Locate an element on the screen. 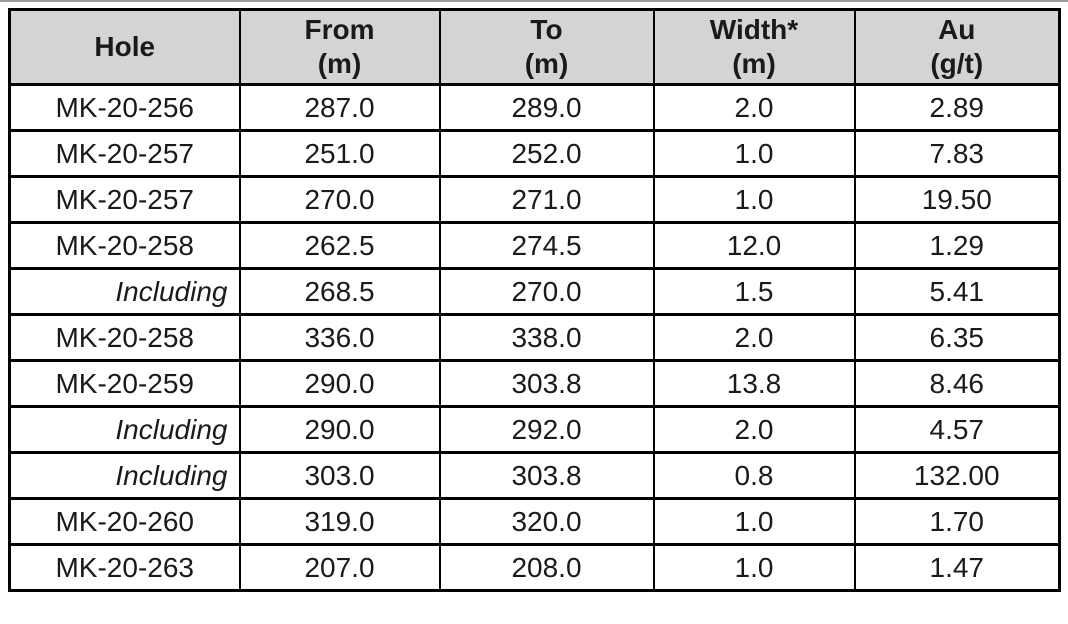 Image resolution: width=1068 pixels, height=624 pixels. cell-from: 319.0 is located at coordinates (339, 521).